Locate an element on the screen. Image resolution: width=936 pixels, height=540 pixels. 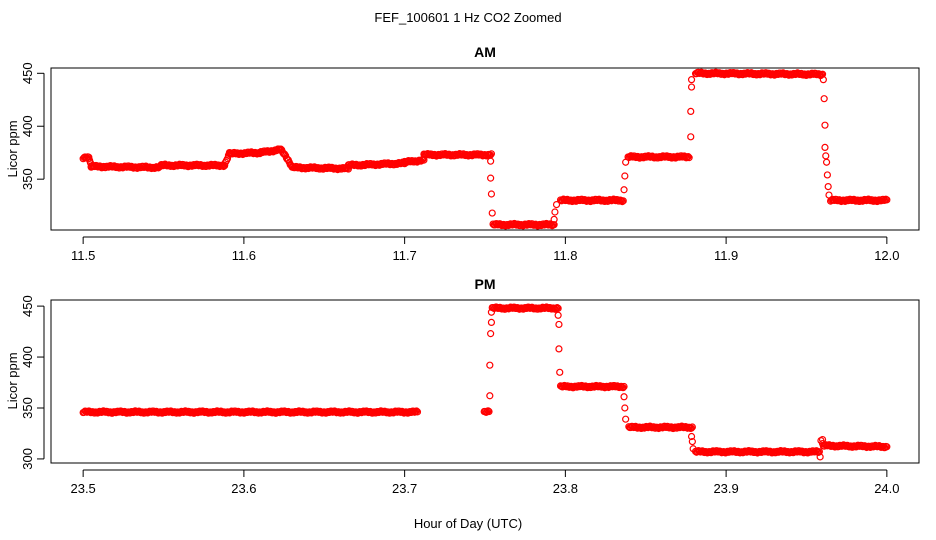
am-y-tick-label: 450 is located at coordinates (27, 73).